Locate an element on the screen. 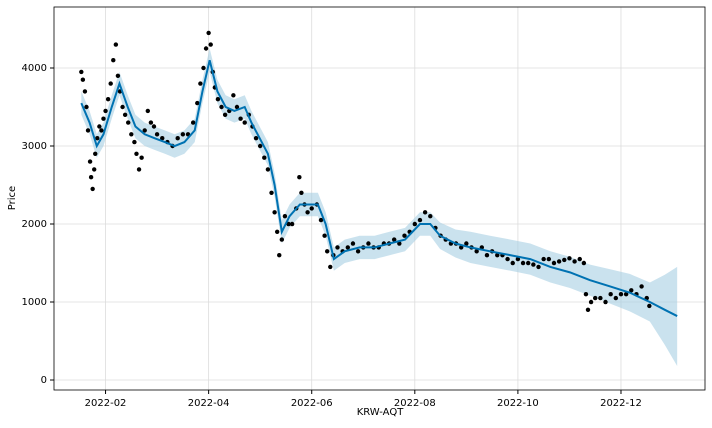 Image resolution: width=712 pixels, height=428 pixels. x-tick-label: 2022-12 is located at coordinates (621, 403).